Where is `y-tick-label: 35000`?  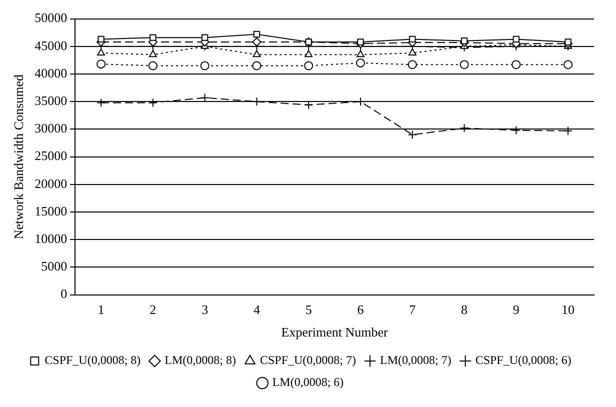
y-tick-label: 35000 is located at coordinates (51, 100).